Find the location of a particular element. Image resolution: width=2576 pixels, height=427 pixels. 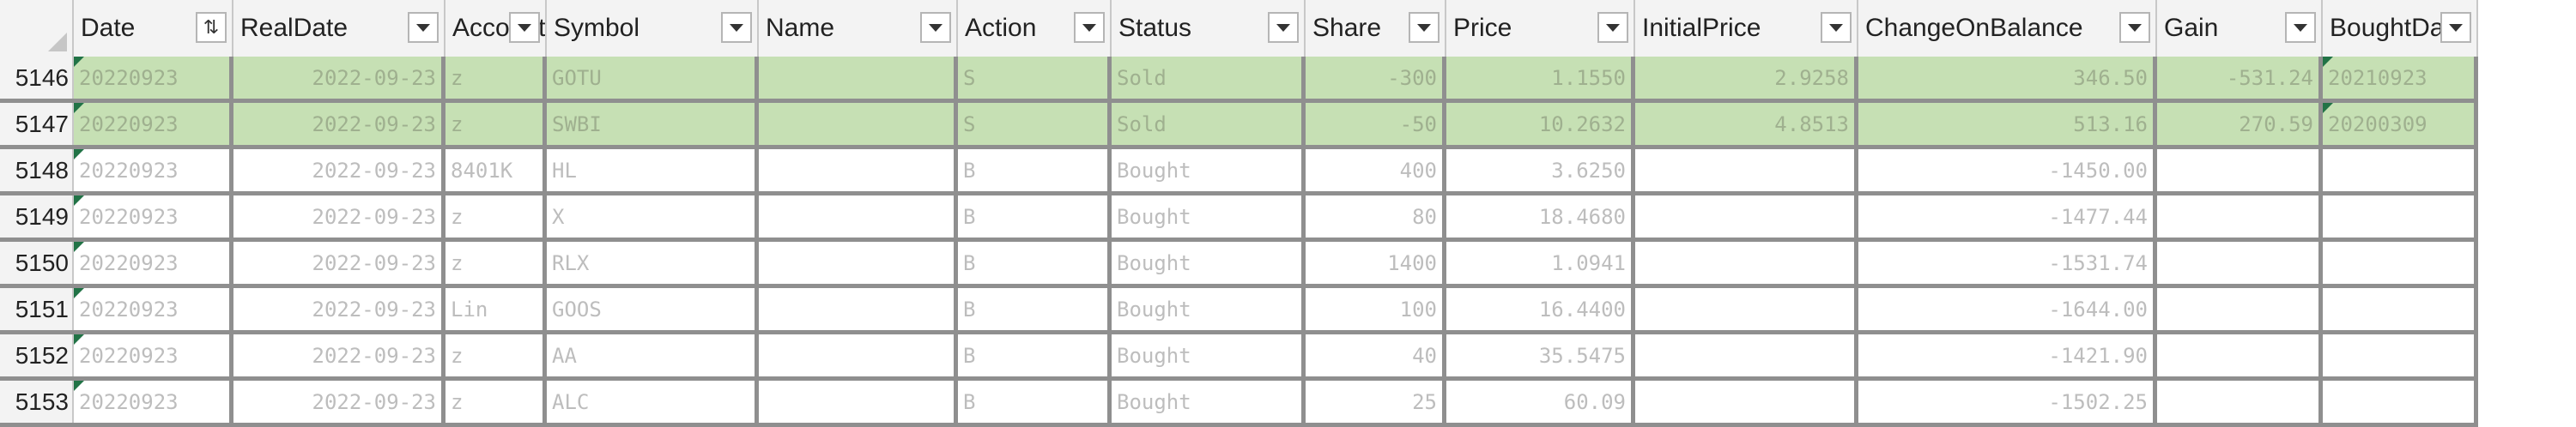

row-number: 5149 is located at coordinates (37, 216).